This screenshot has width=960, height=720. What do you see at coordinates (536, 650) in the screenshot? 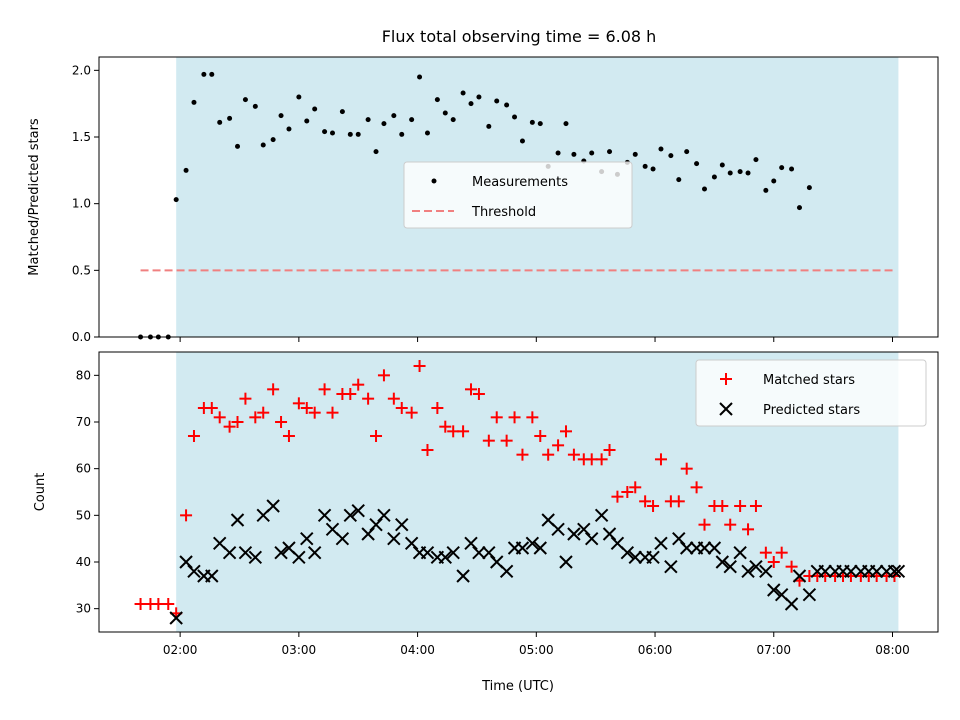
I see `x-tick-label: 05:00` at bounding box center [536, 650].